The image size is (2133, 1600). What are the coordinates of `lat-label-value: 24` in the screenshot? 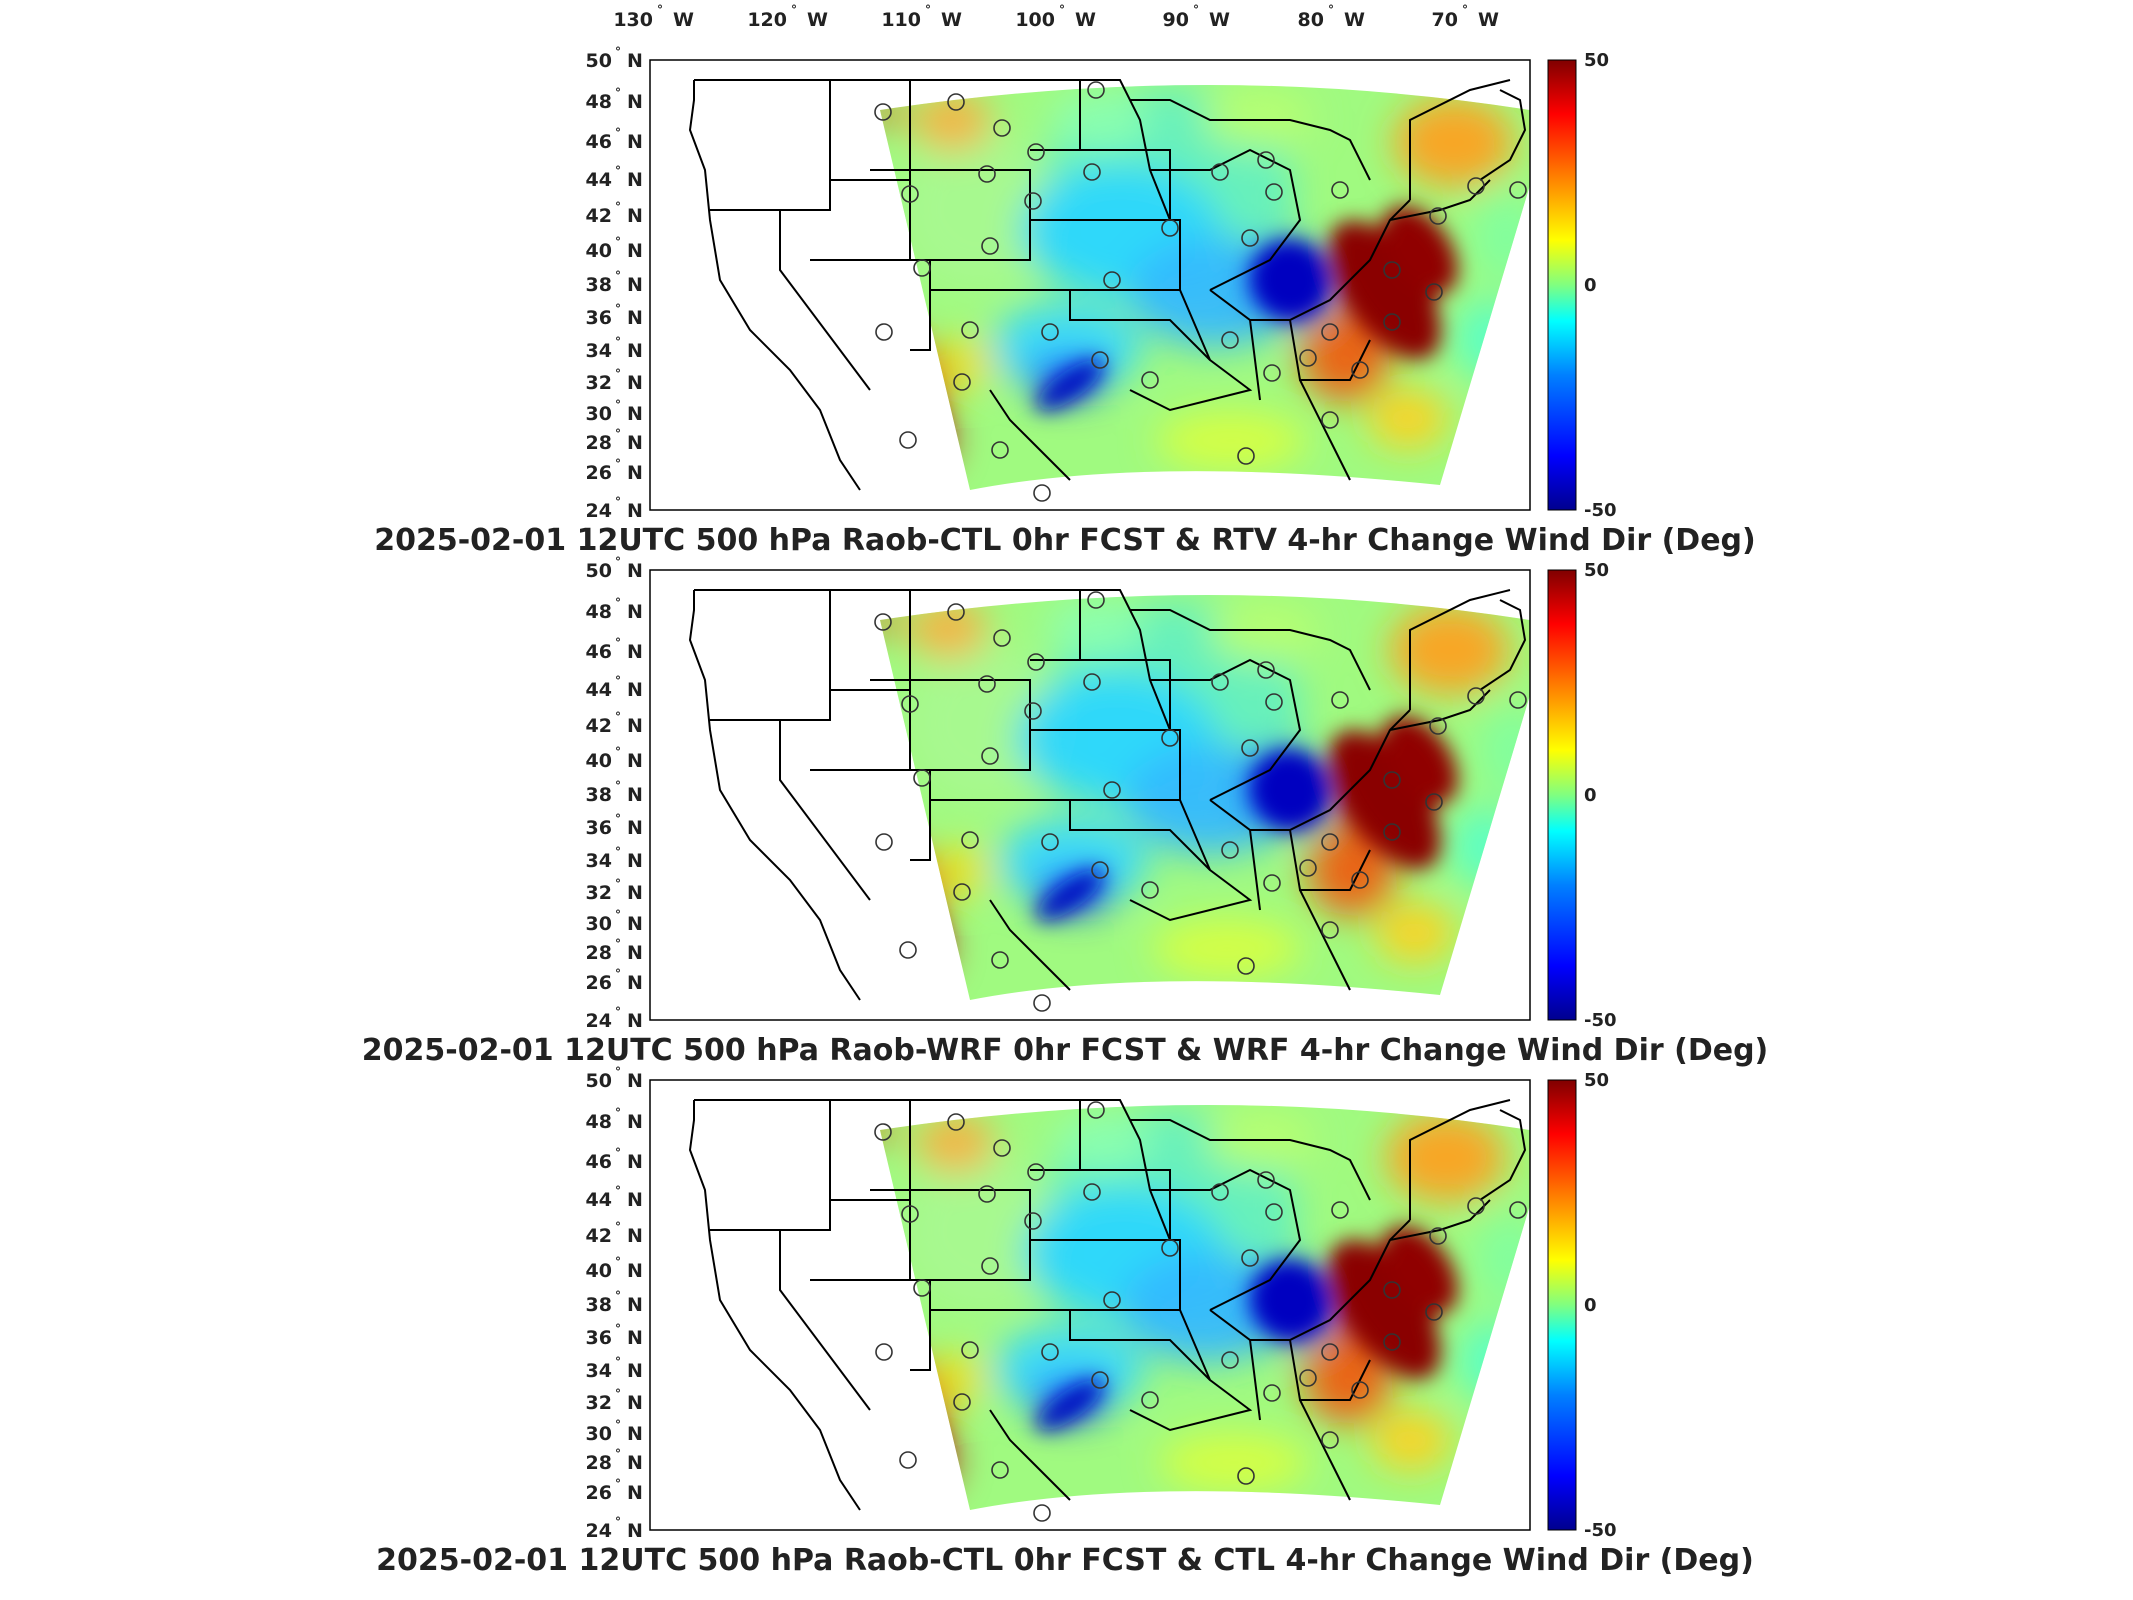 It's located at (599, 1021).